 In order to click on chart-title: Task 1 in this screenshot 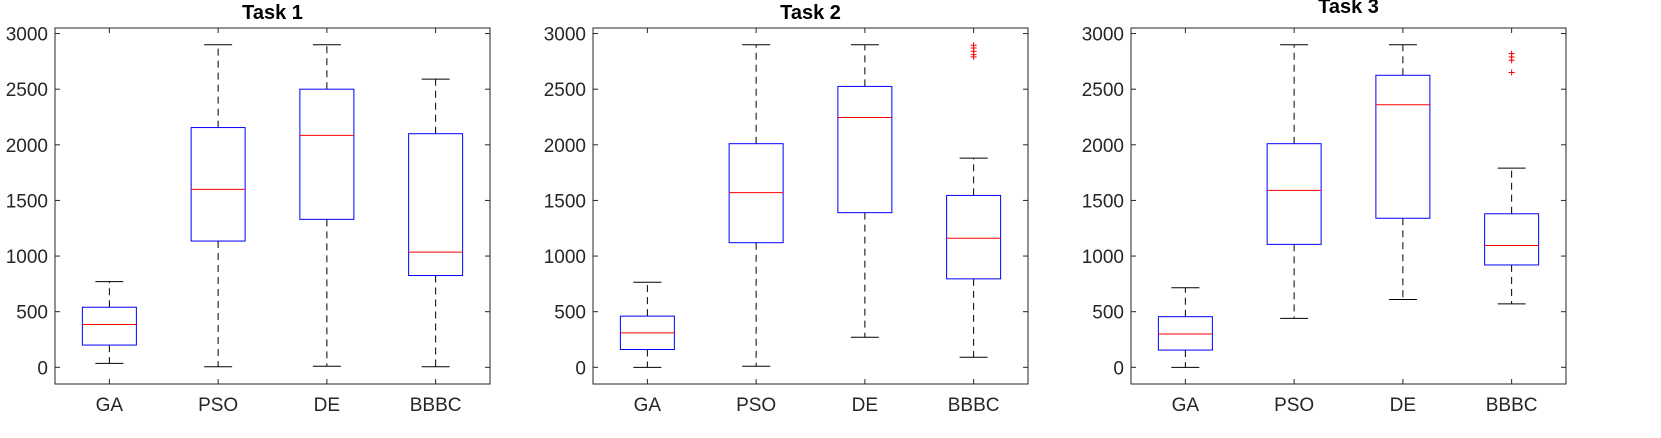, I will do `click(272, 13)`.